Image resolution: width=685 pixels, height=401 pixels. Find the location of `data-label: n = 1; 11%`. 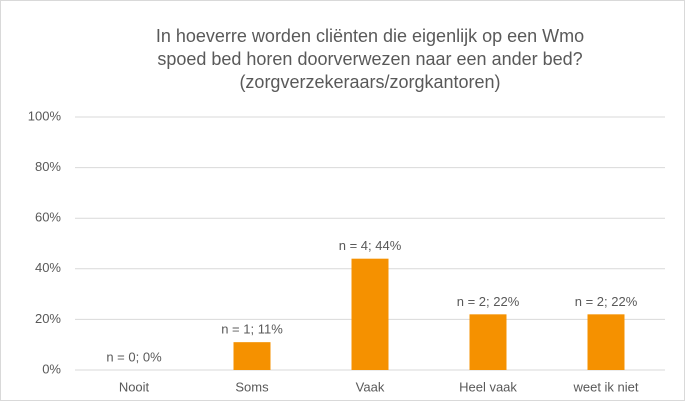

data-label: n = 1; 11% is located at coordinates (252, 329).